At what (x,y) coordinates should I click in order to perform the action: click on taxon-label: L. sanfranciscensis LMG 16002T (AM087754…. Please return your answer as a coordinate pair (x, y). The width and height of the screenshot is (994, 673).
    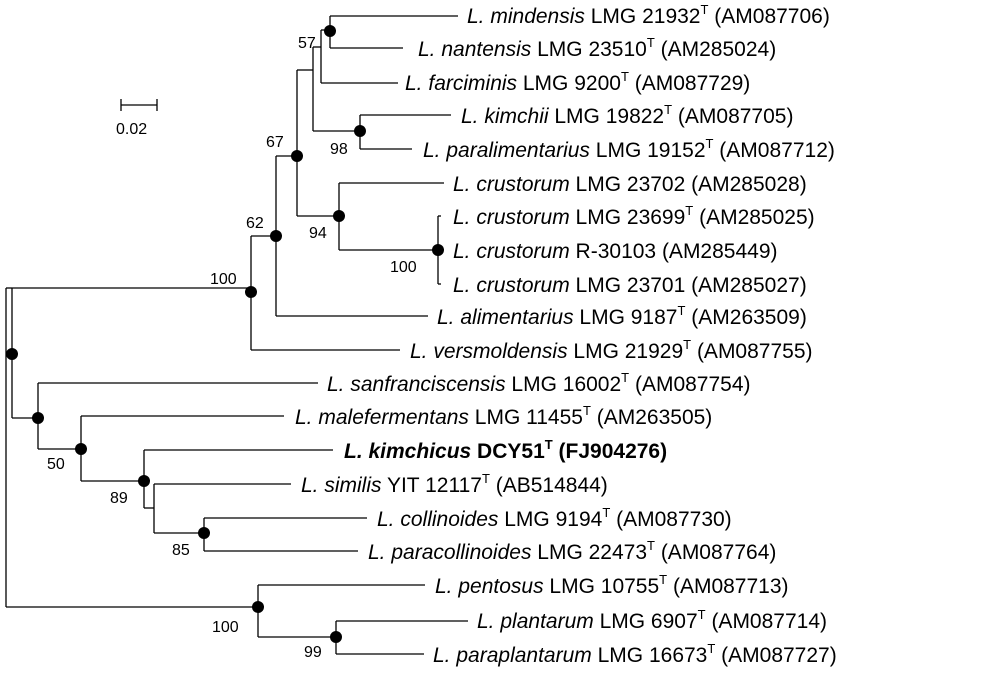
    Looking at the image, I should click on (539, 383).